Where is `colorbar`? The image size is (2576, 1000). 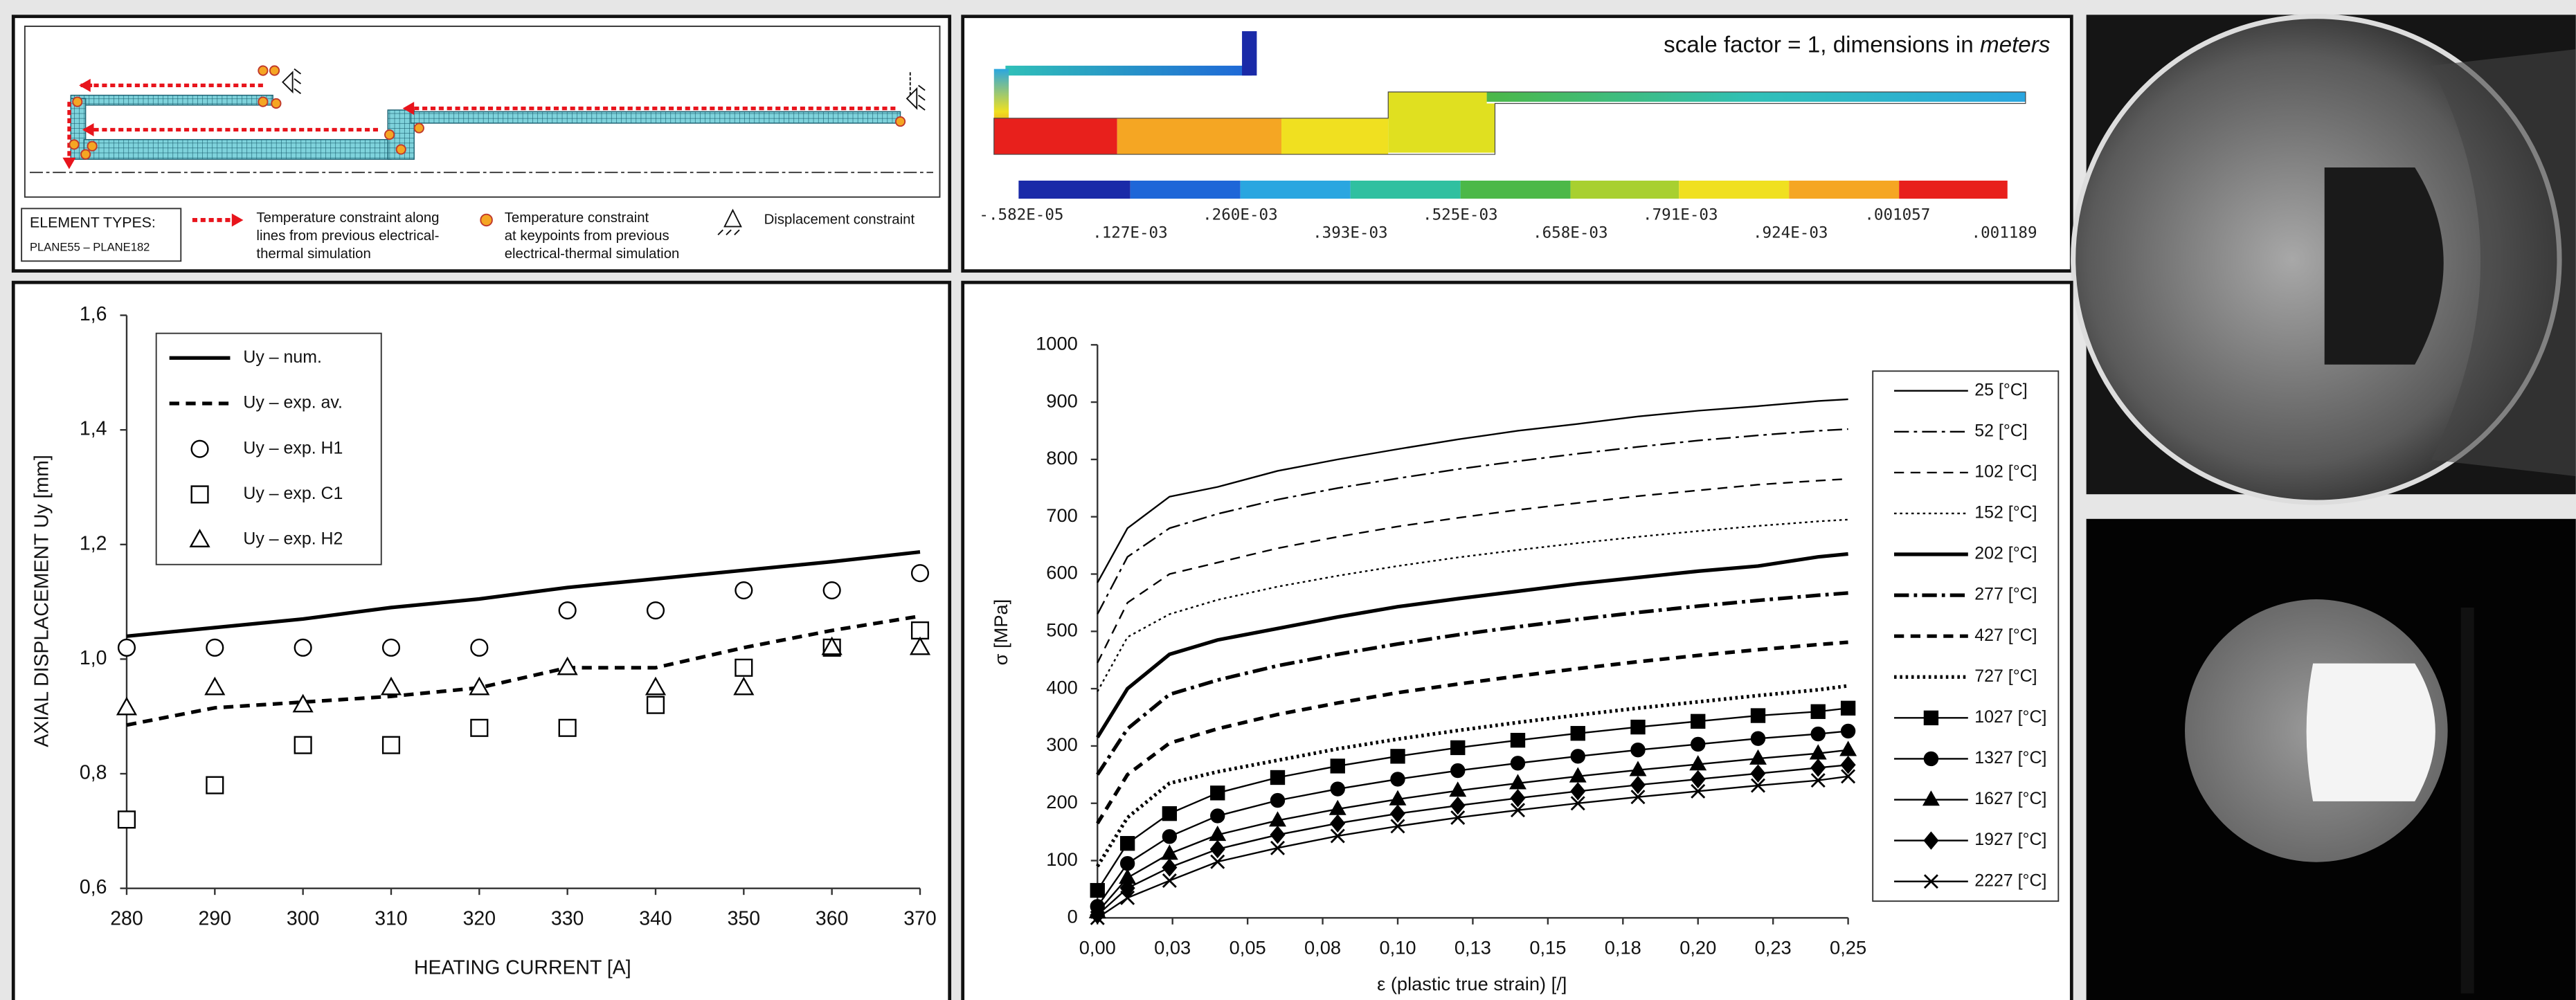 colorbar is located at coordinates (1513, 190).